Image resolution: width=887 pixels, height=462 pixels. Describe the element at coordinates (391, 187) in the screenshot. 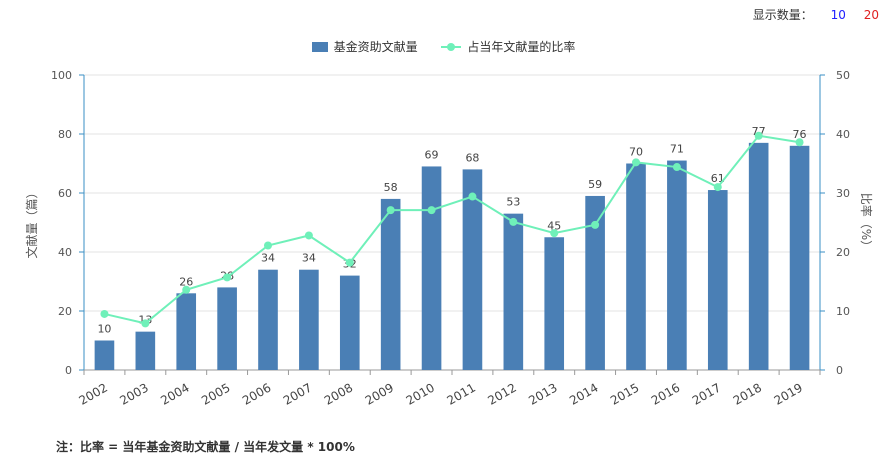

I see `bar-data-label: 58` at that location.